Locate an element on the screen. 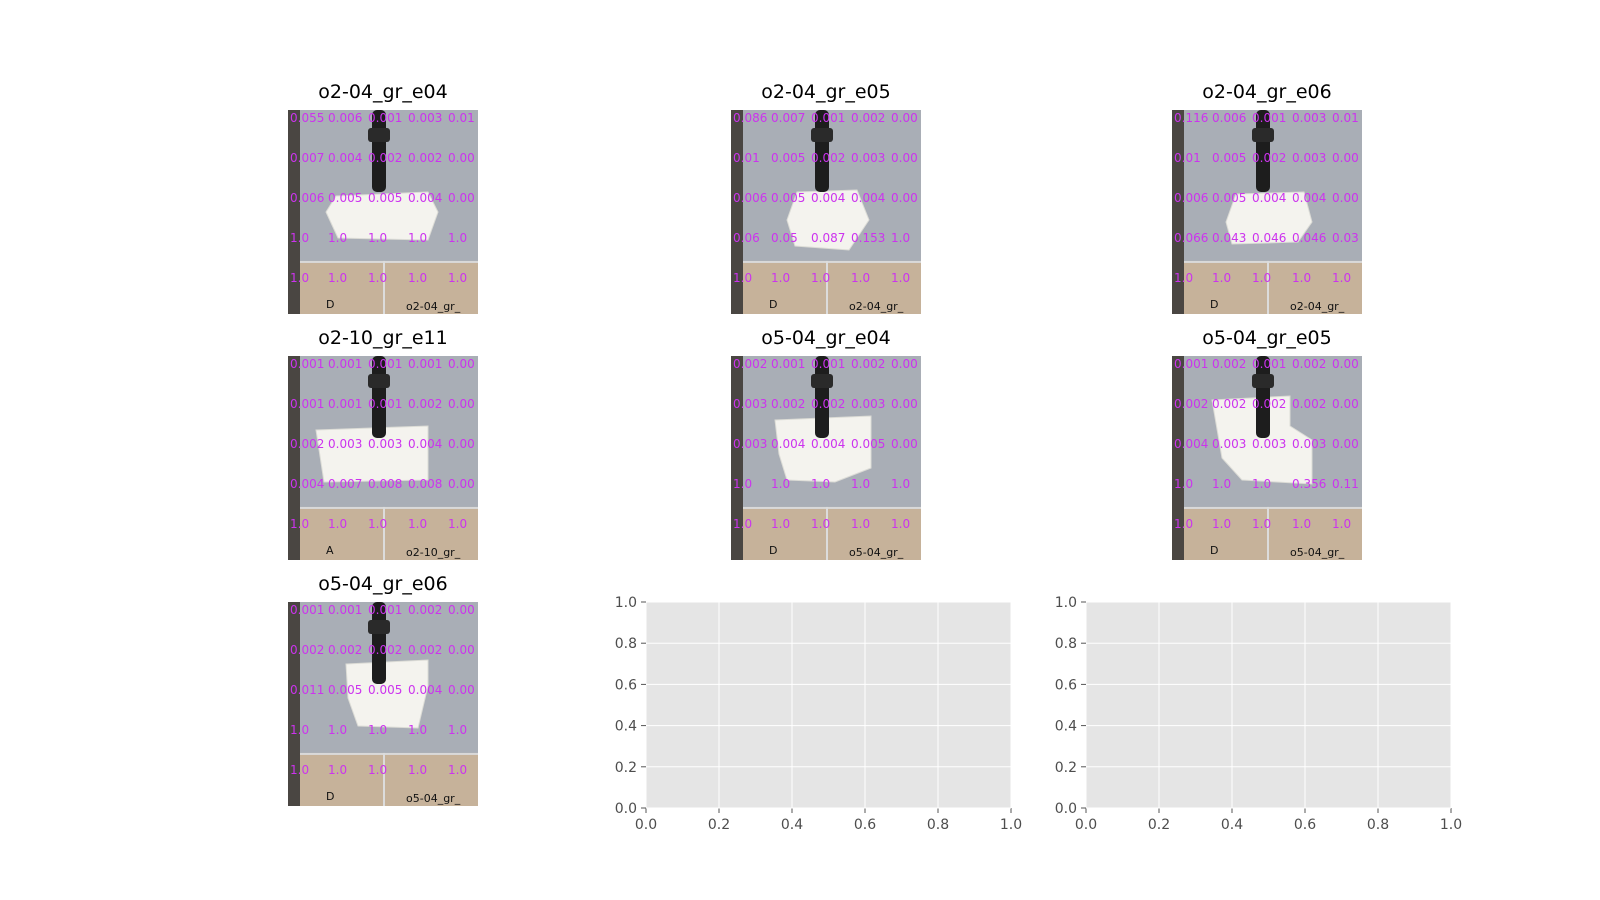  overlay-grid-value: 0.05 is located at coordinates (784, 238).